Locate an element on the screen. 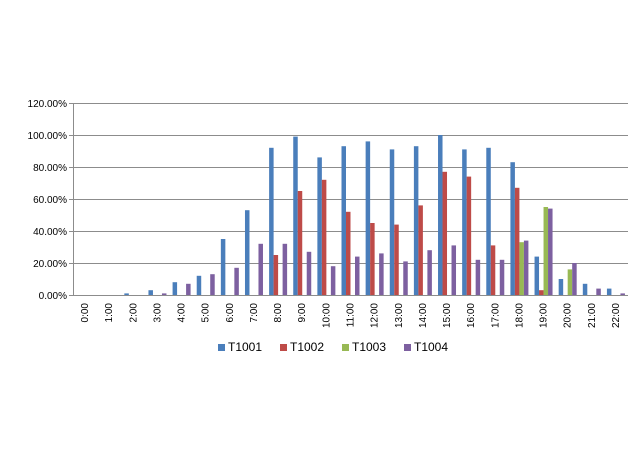 Image resolution: width=628 pixels, height=455 pixels. x-tick-label: 21:00 is located at coordinates (592, 315).